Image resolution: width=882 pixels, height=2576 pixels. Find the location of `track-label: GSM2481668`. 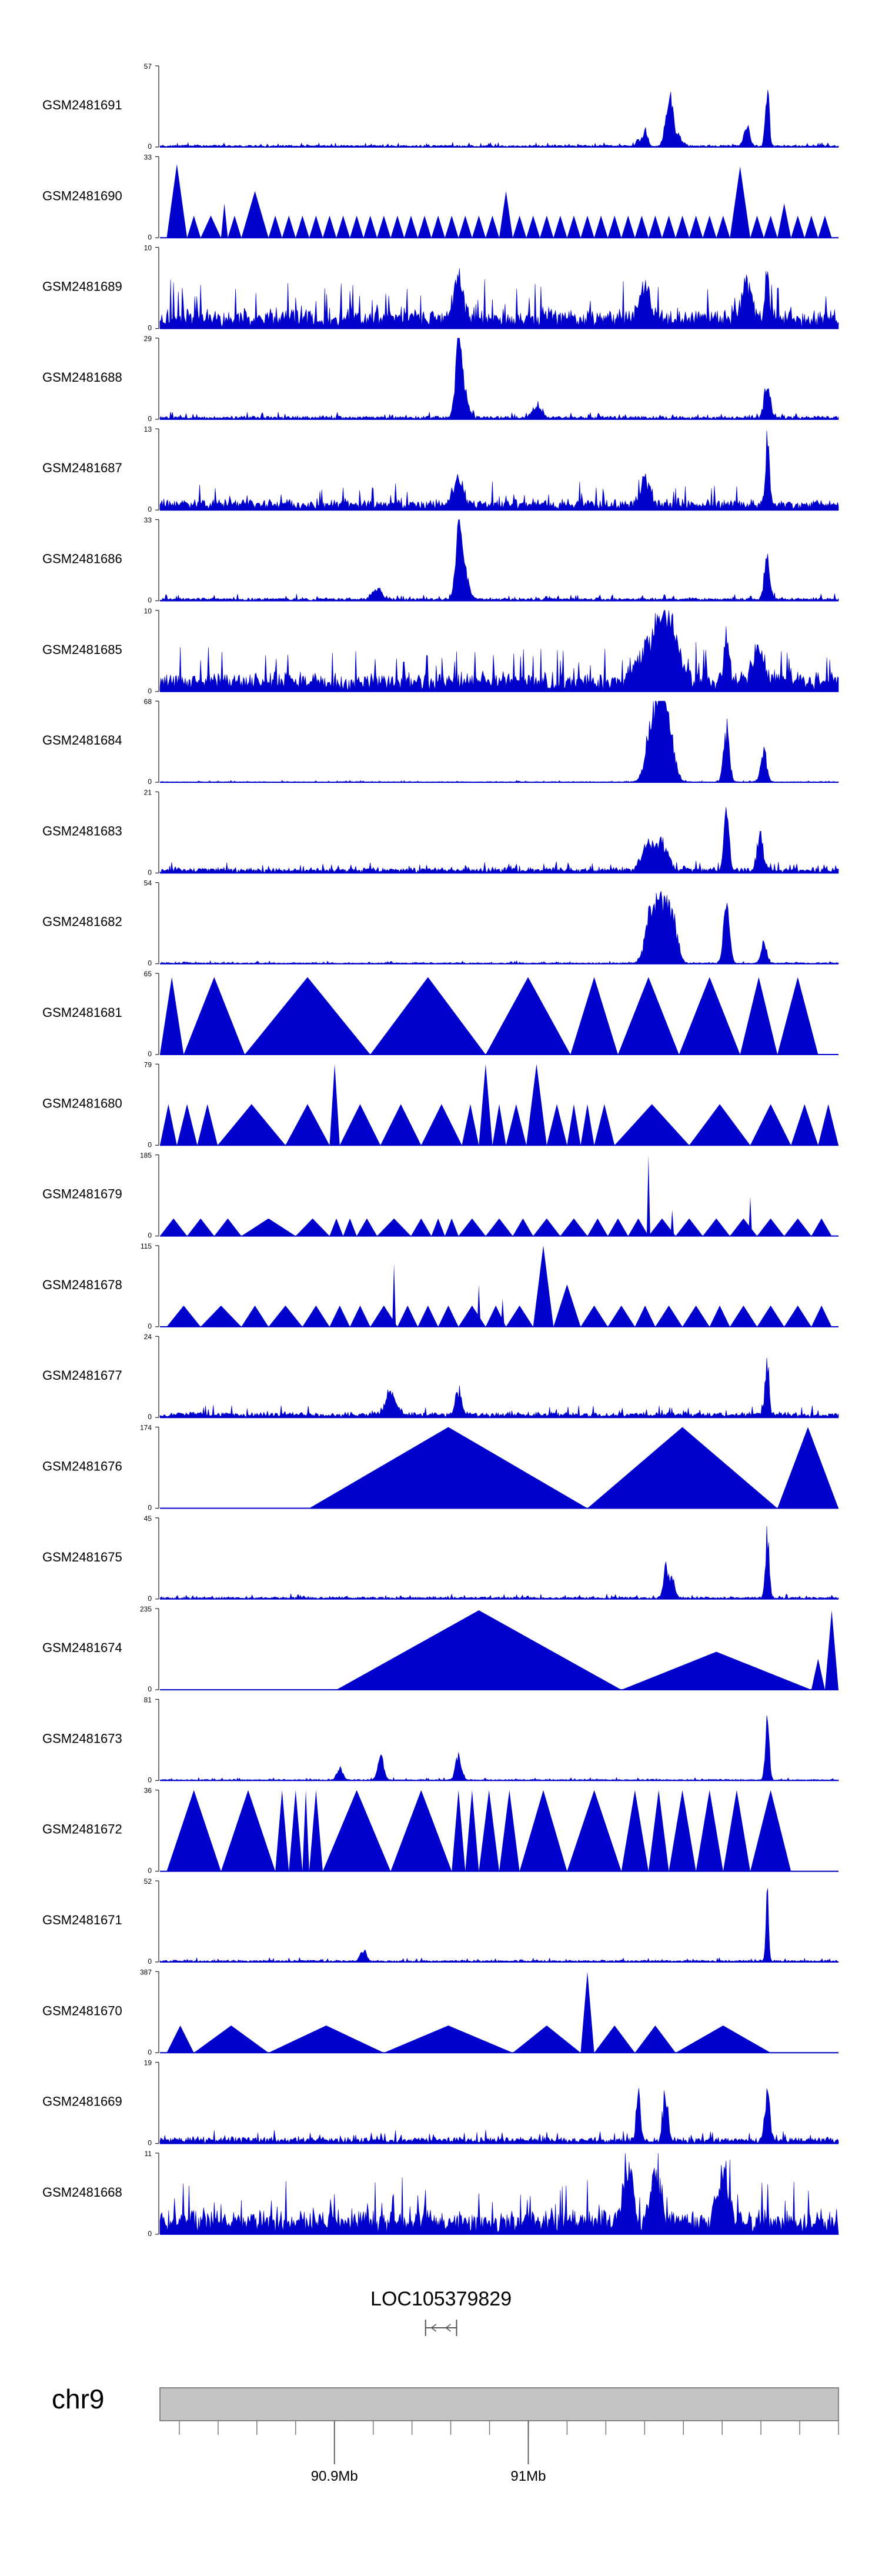

track-label: GSM2481668 is located at coordinates (82, 2192).